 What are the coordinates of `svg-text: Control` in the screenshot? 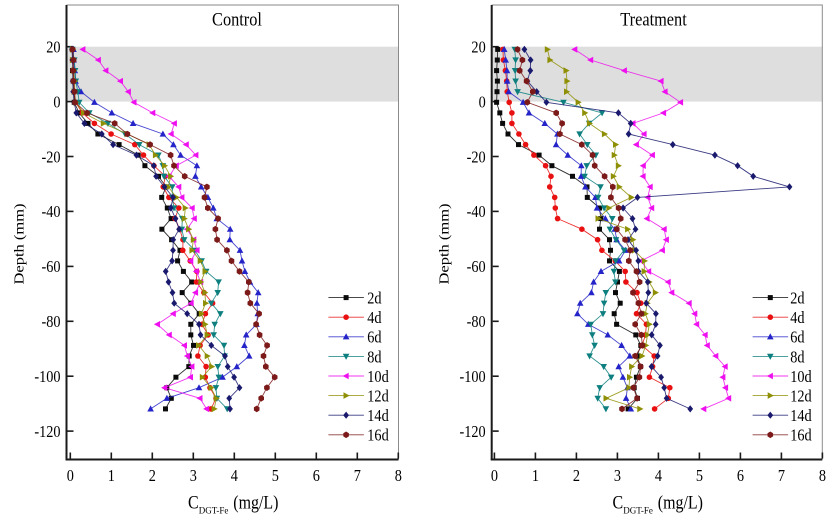 It's located at (237, 18).